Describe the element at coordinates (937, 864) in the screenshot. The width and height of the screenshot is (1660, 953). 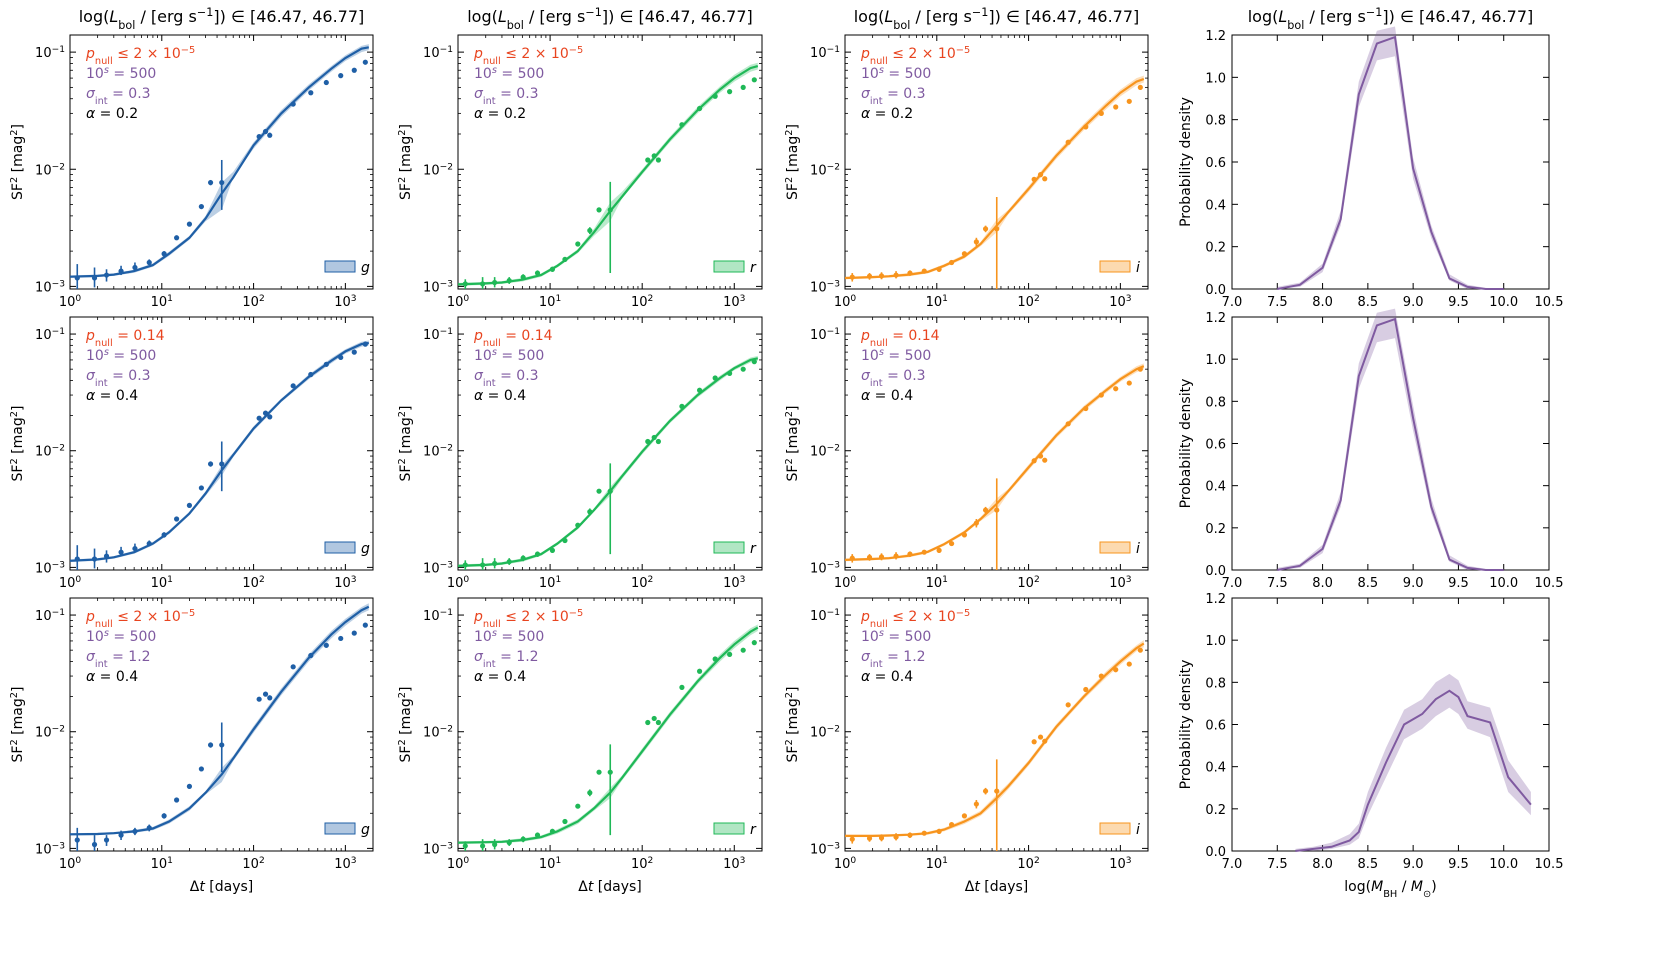
I see `x-tick-label: 10¹` at that location.